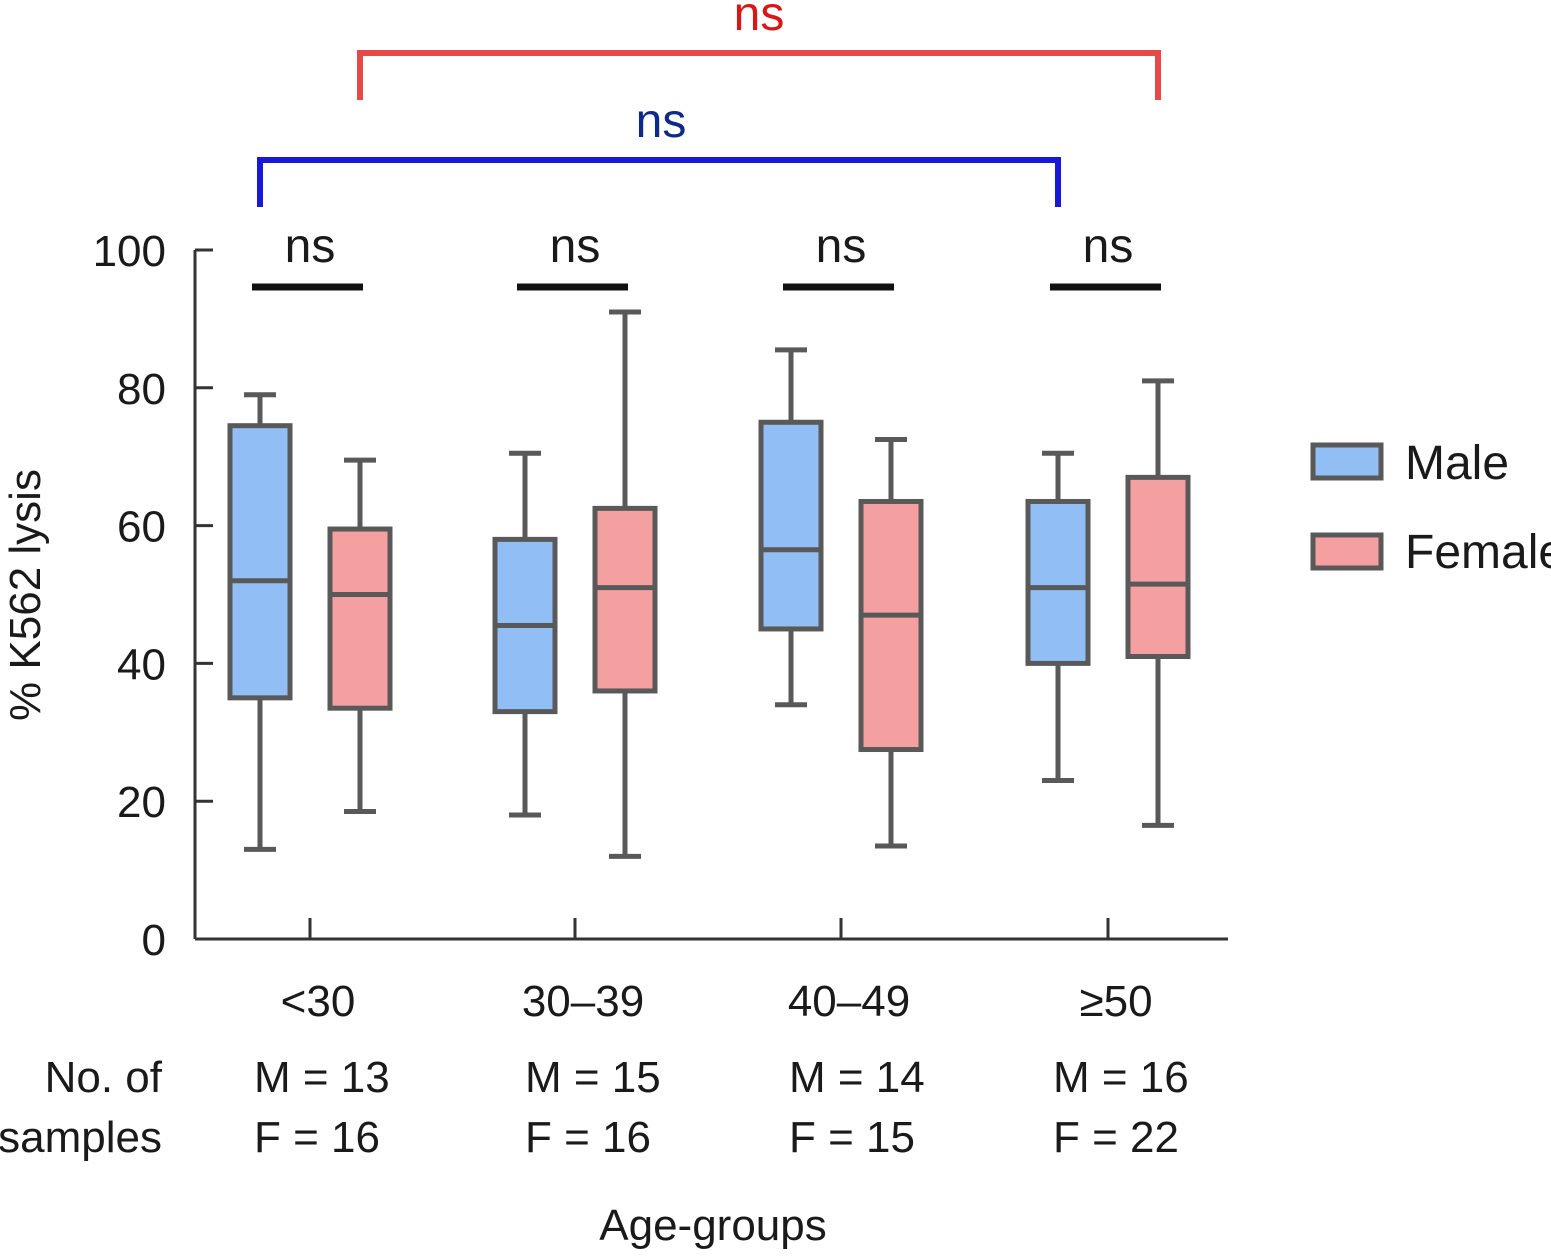 The image size is (1551, 1256). I want to click on pairwise-ns-label-0: ns, so click(310, 246).